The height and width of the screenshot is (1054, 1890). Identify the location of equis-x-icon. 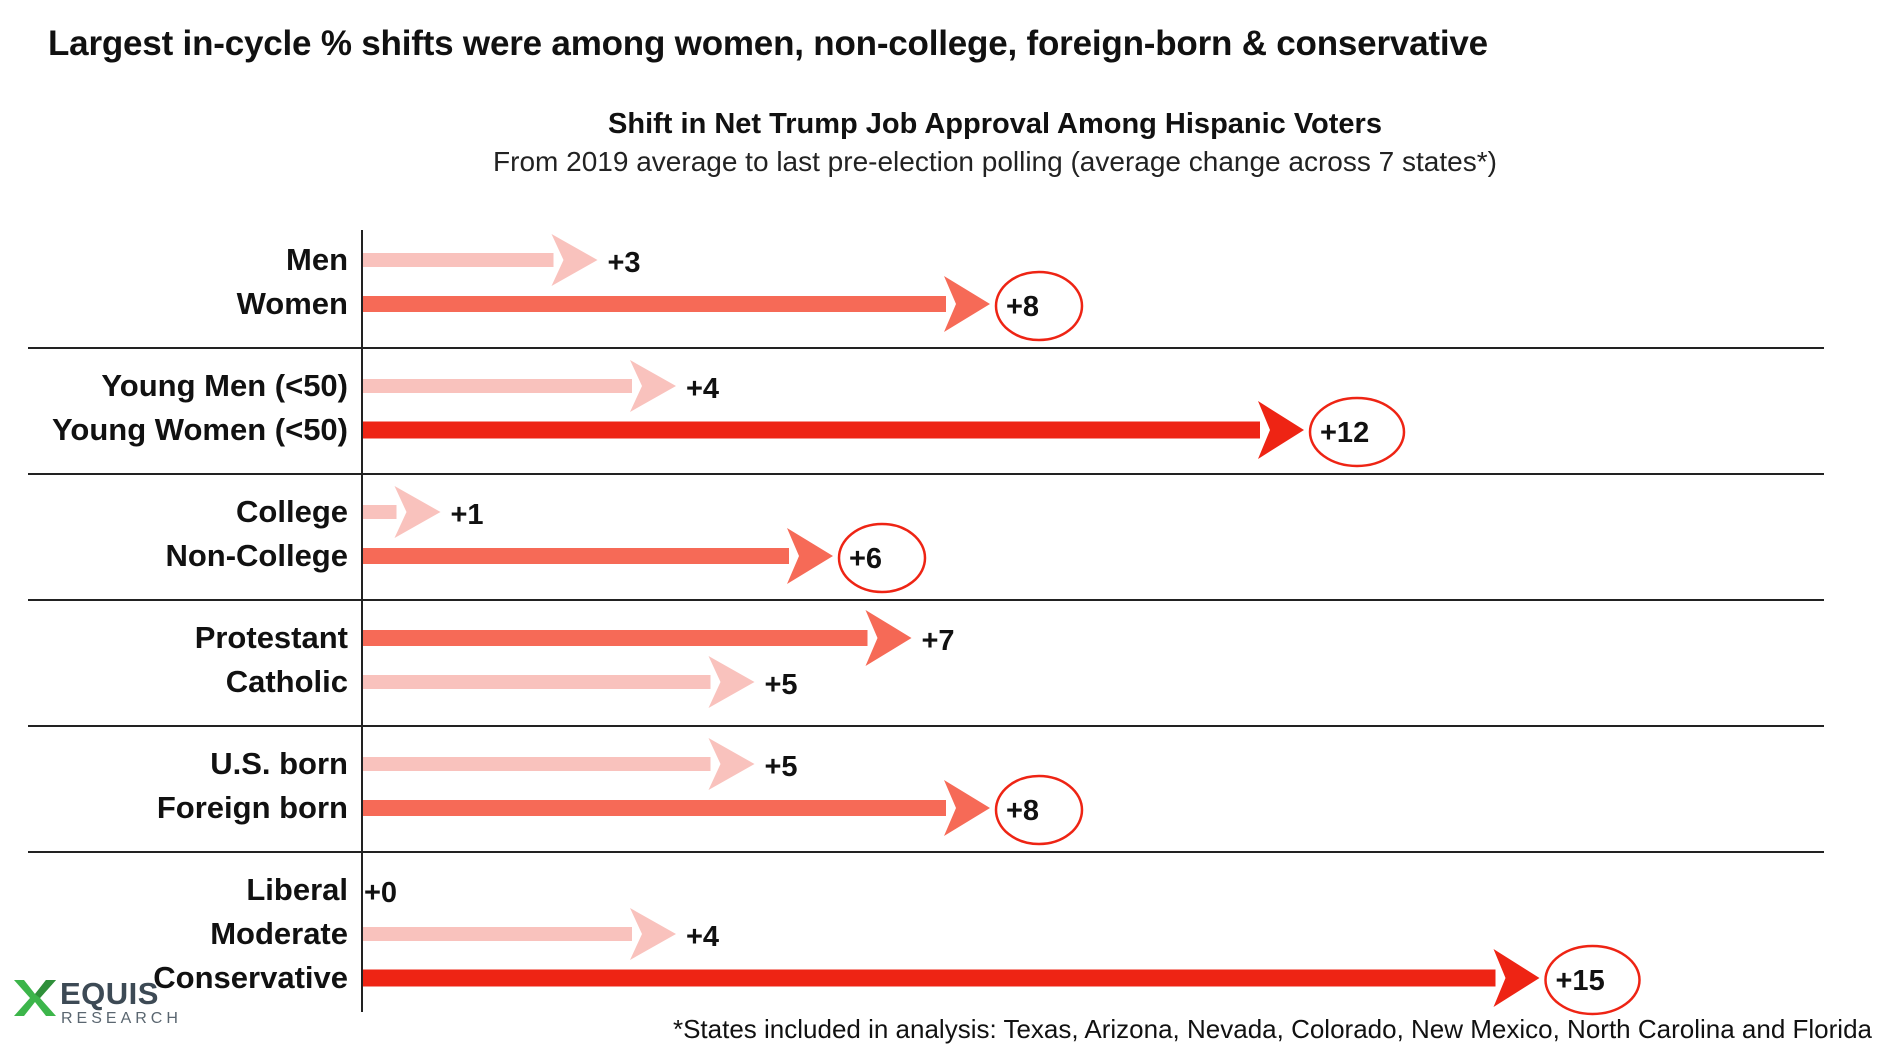
(35, 998).